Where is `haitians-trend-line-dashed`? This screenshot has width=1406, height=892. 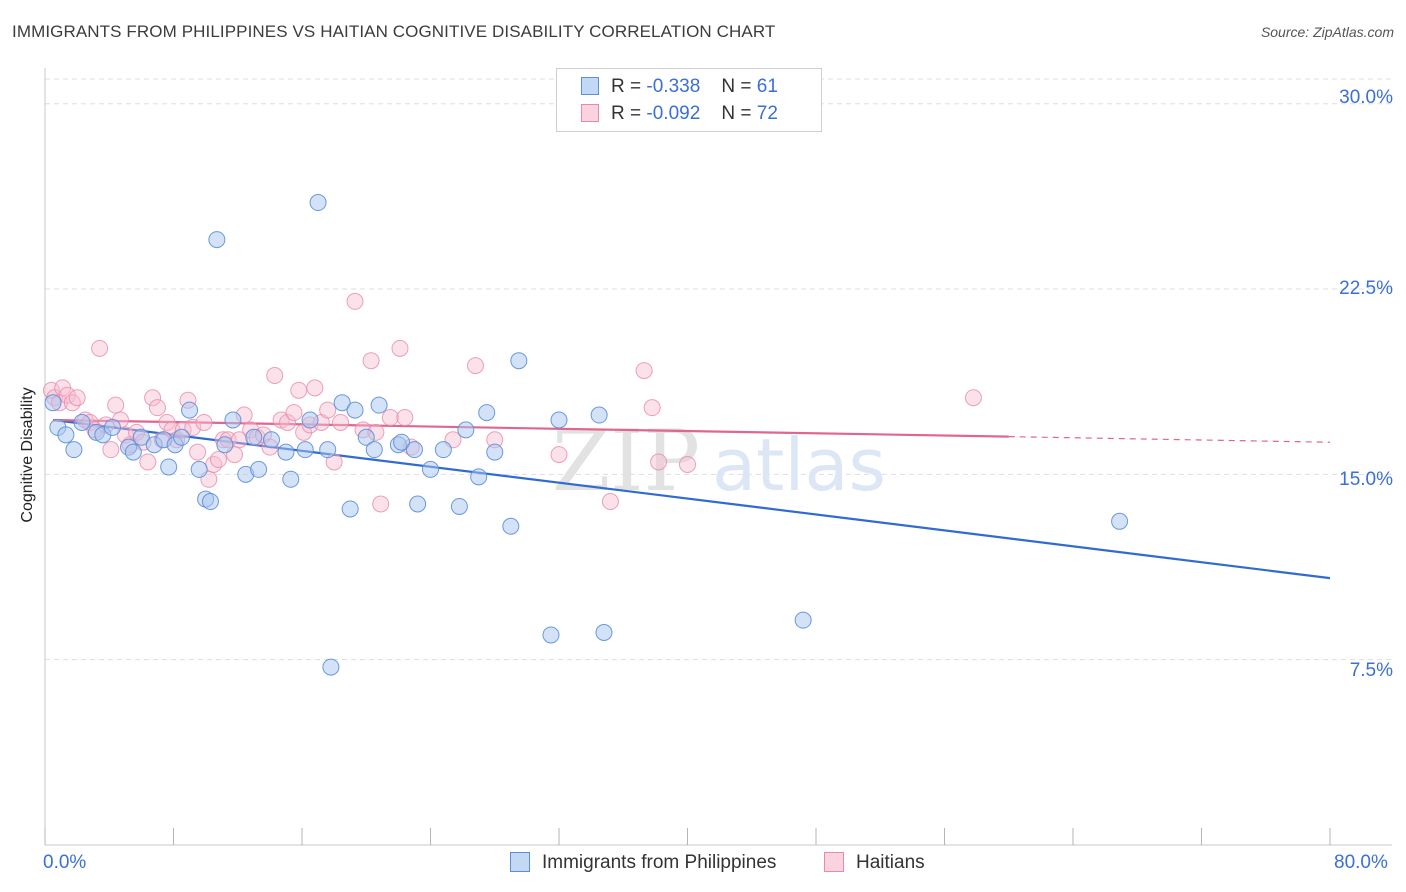 haitians-trend-line-dashed is located at coordinates (1169, 439).